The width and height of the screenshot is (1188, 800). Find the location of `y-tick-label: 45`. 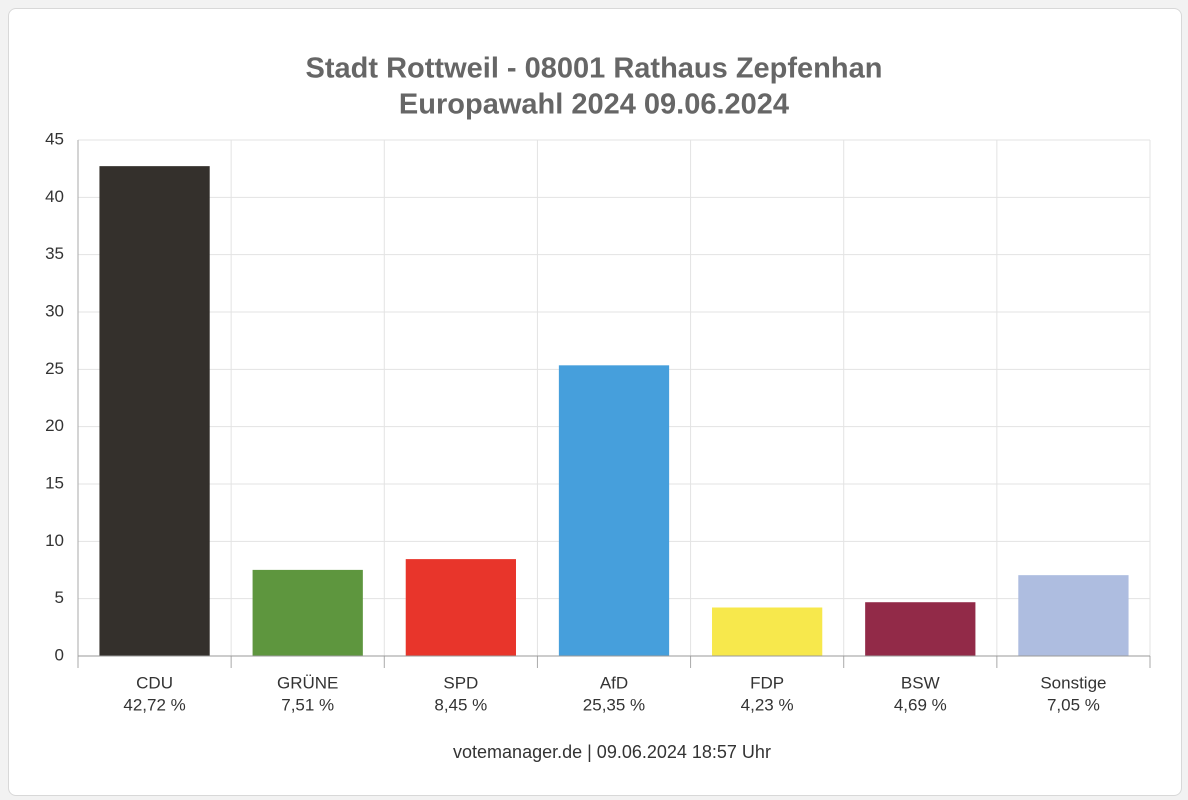

y-tick-label: 45 is located at coordinates (54, 138).